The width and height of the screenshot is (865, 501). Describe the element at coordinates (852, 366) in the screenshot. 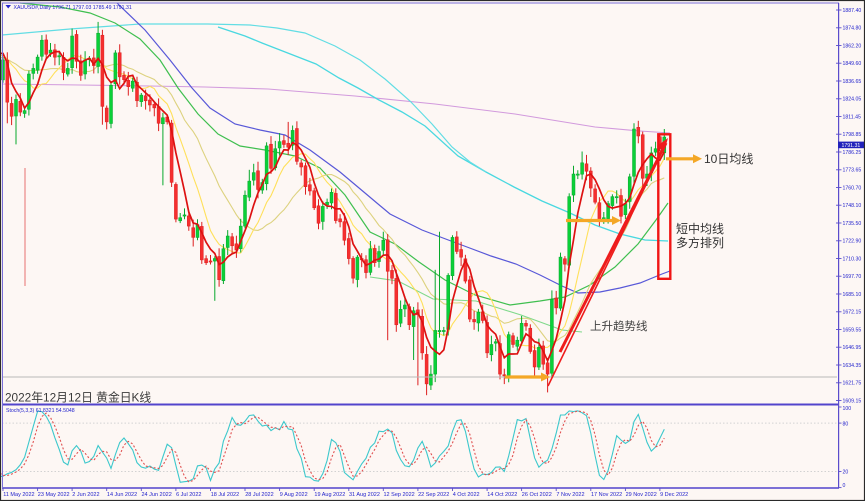

I see `svg-text: 1634.35` at that location.